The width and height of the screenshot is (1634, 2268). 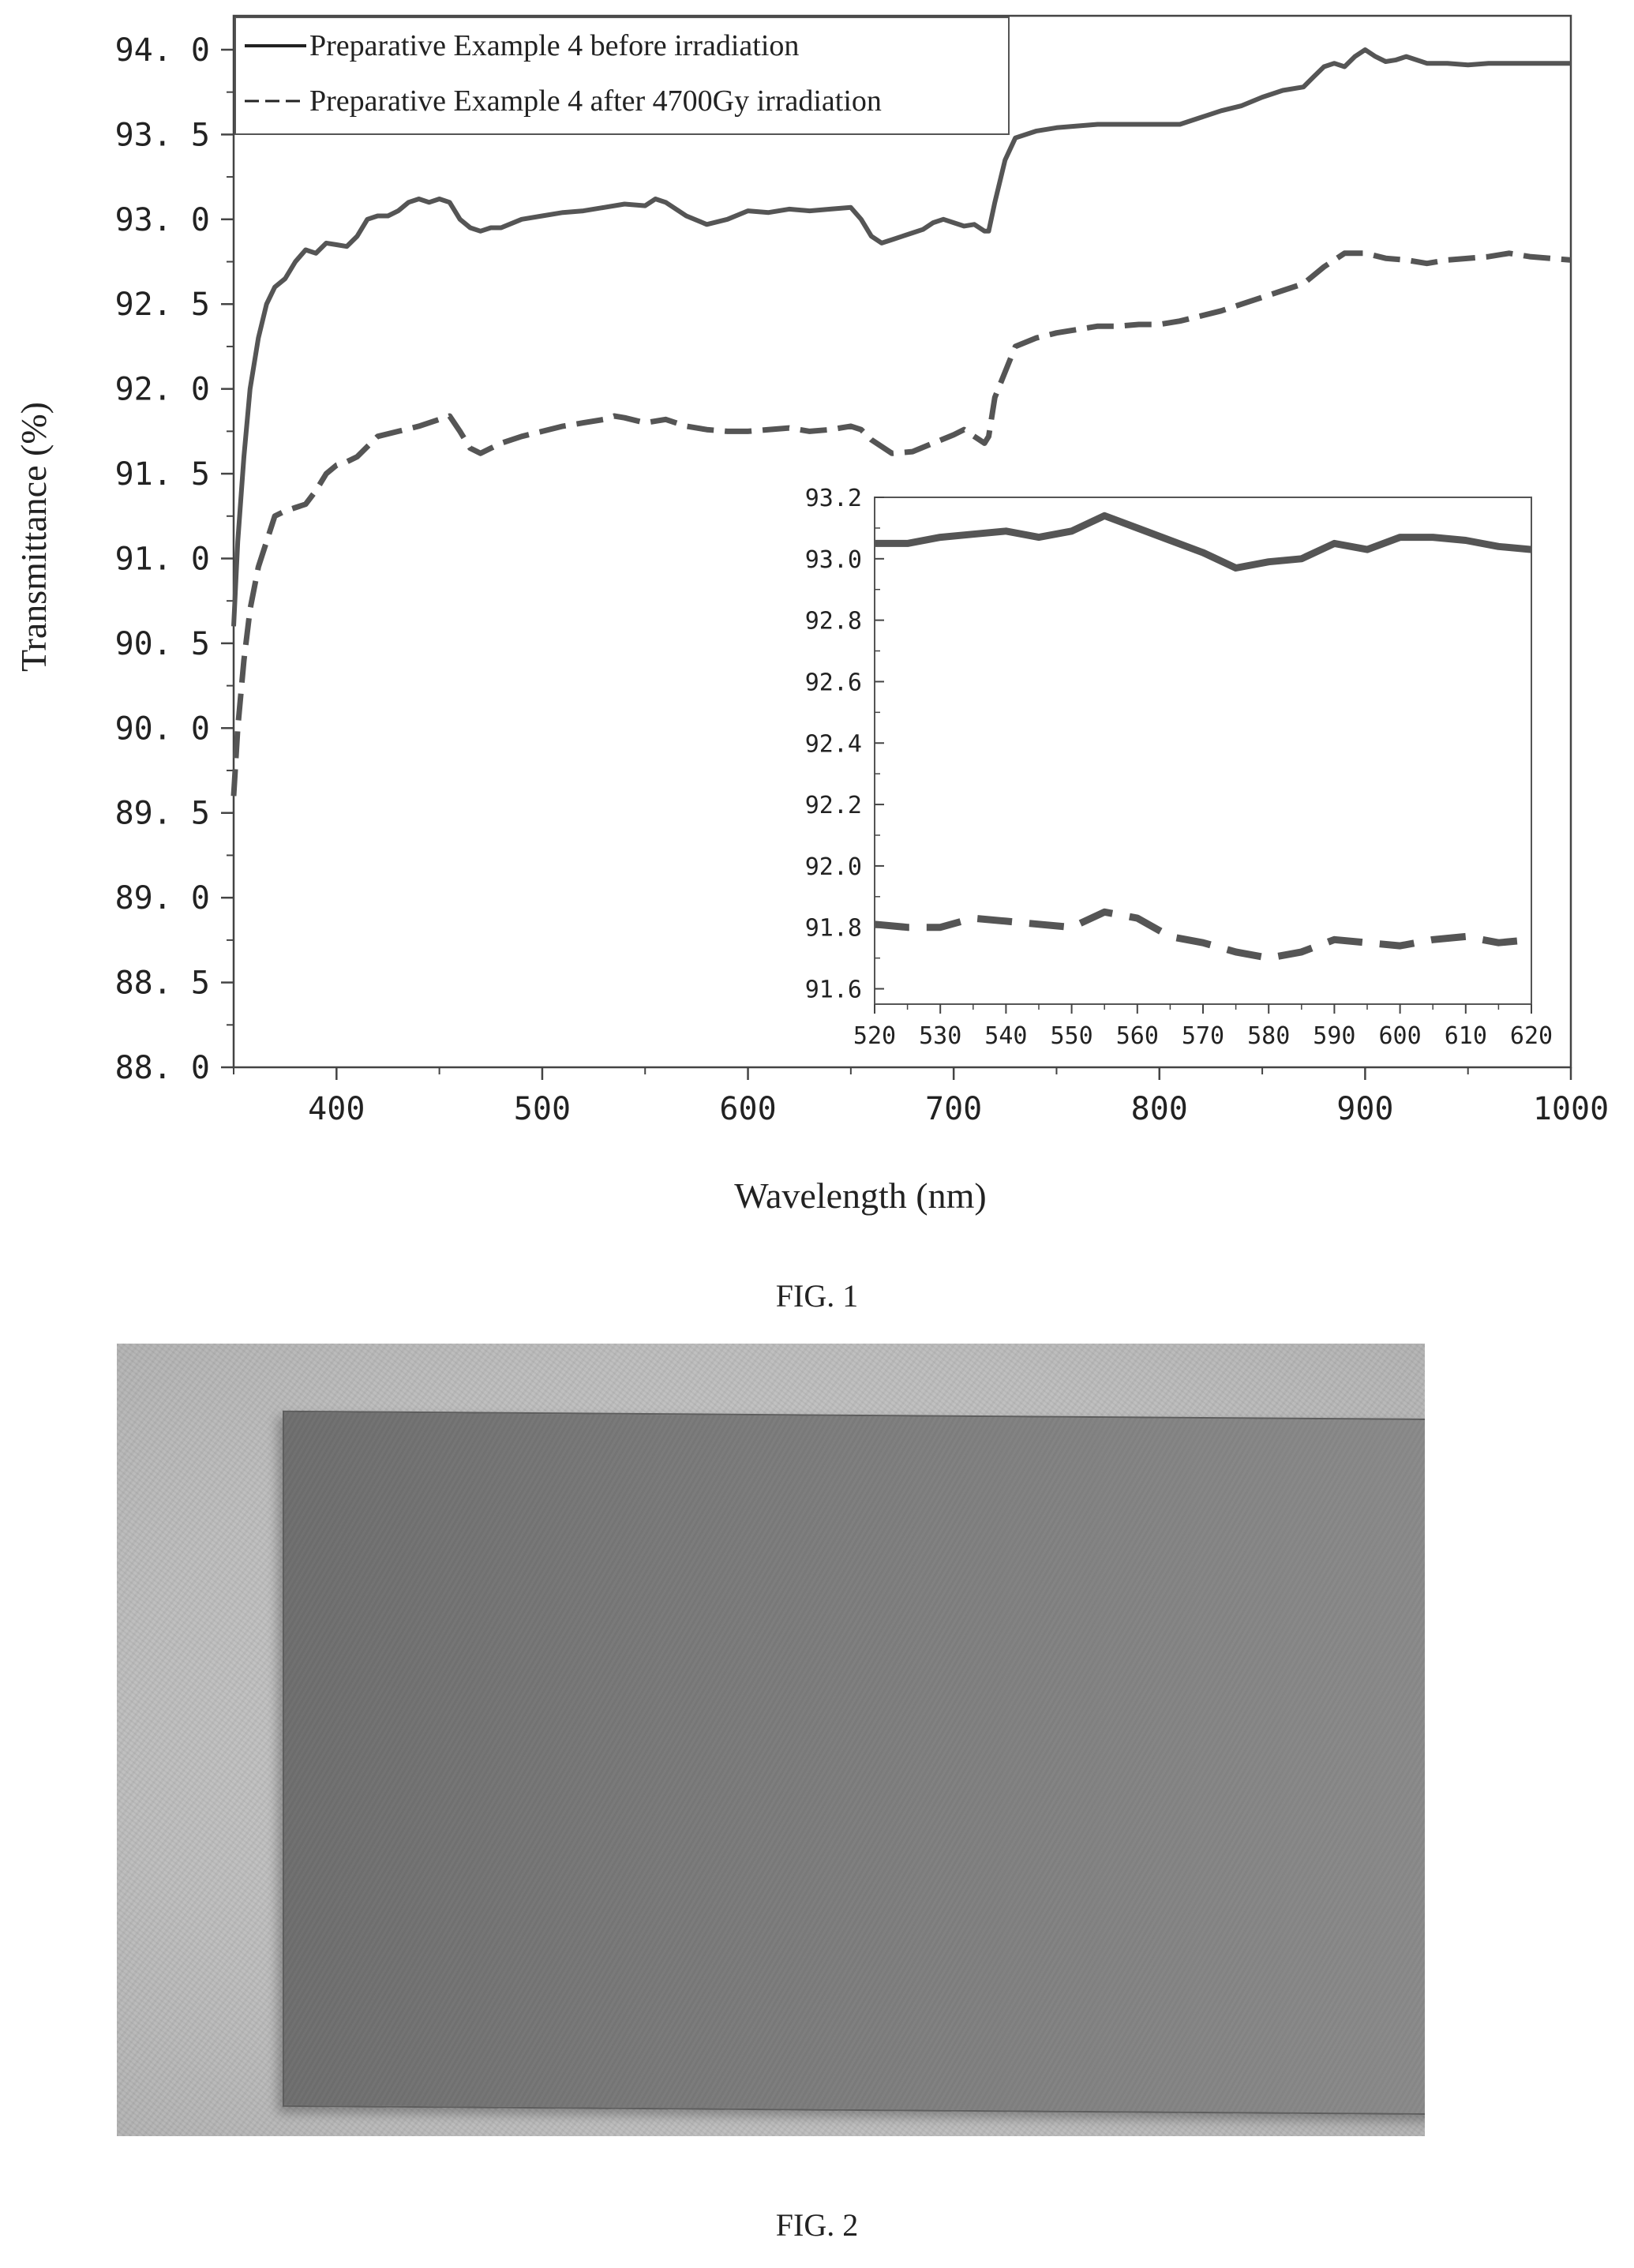 I want to click on inset-x-tick-label: 540, so click(x=1005, y=1036).